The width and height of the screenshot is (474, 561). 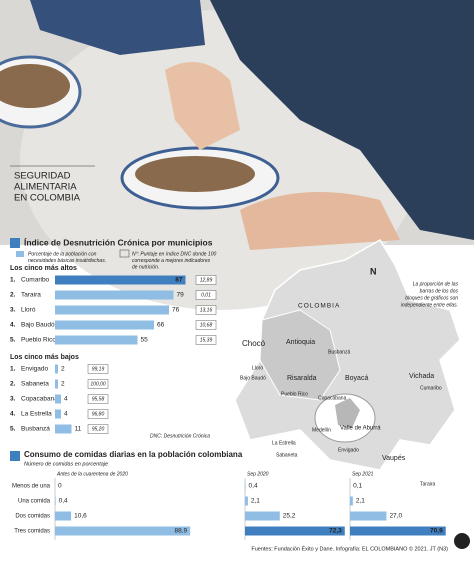 I want to click on municipality: Busbanzá, so click(x=35, y=429).